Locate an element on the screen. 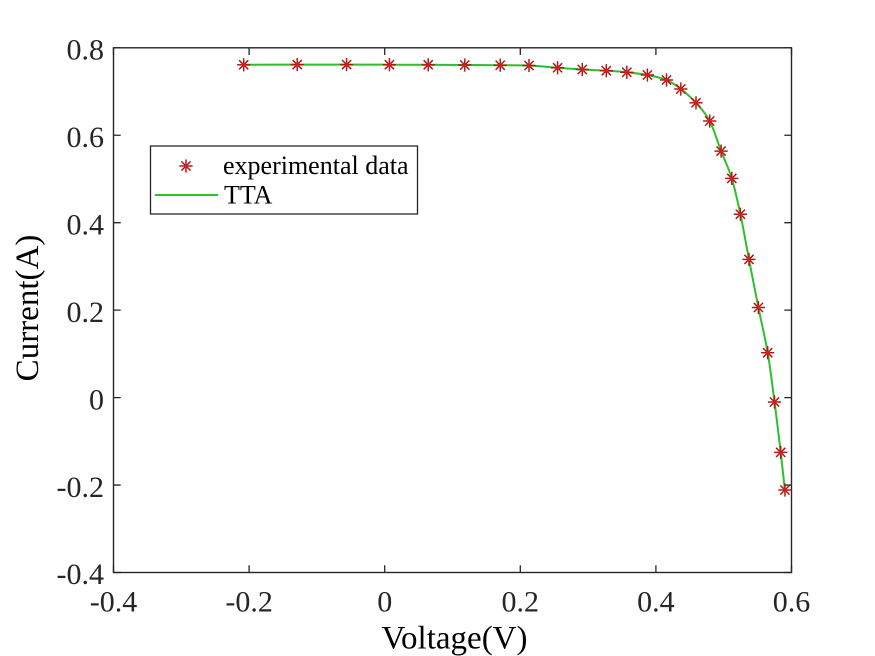  svg-text: 0.8 is located at coordinates (86, 50).